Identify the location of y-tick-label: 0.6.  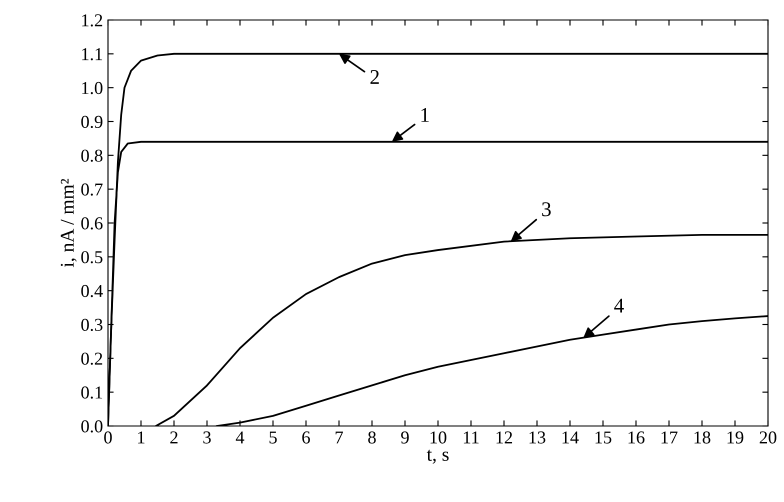
(92, 223).